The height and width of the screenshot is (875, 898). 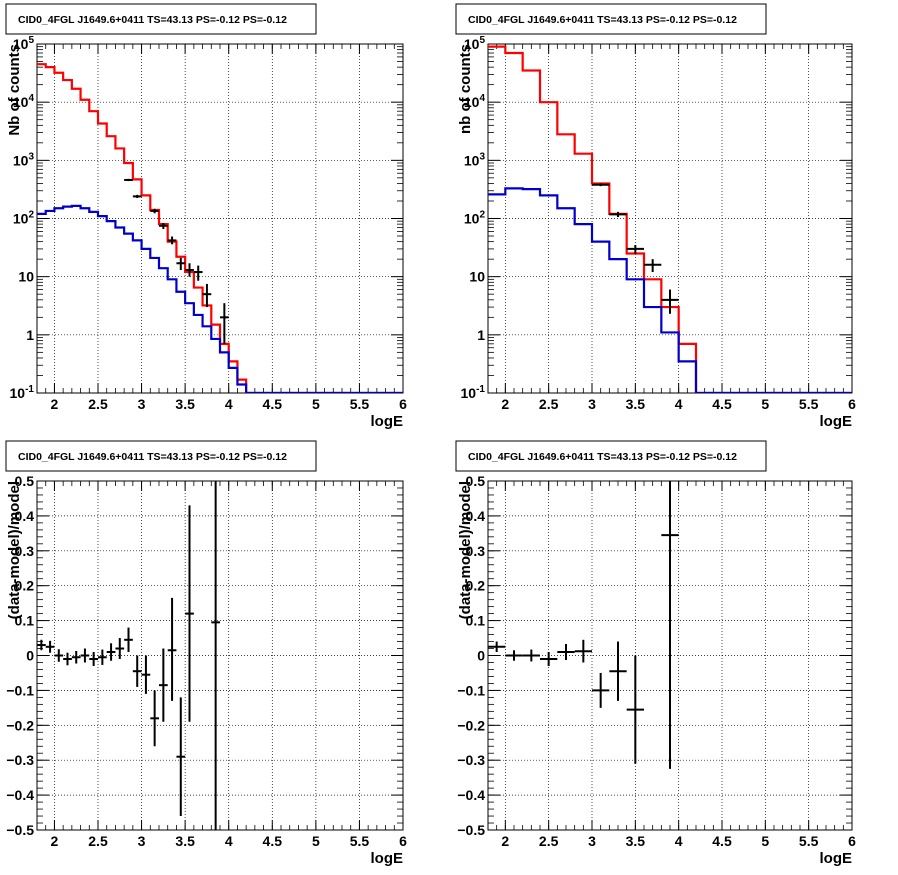 I want to click on y-tick-label: −0.3, so click(x=471, y=760).